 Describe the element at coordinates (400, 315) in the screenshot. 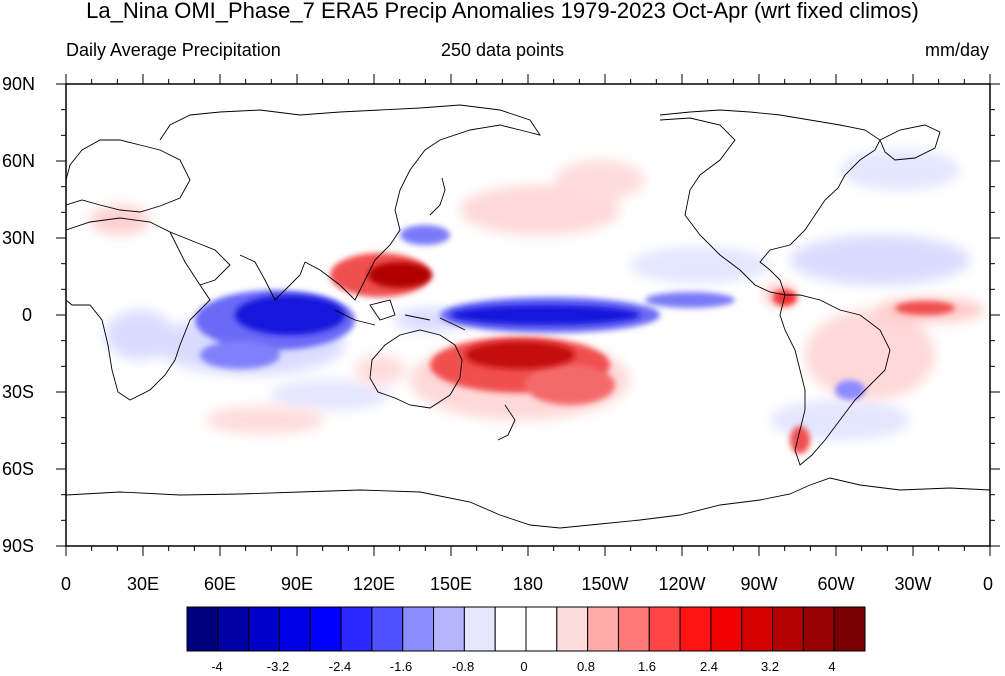

I see `indonesia-coast` at that location.